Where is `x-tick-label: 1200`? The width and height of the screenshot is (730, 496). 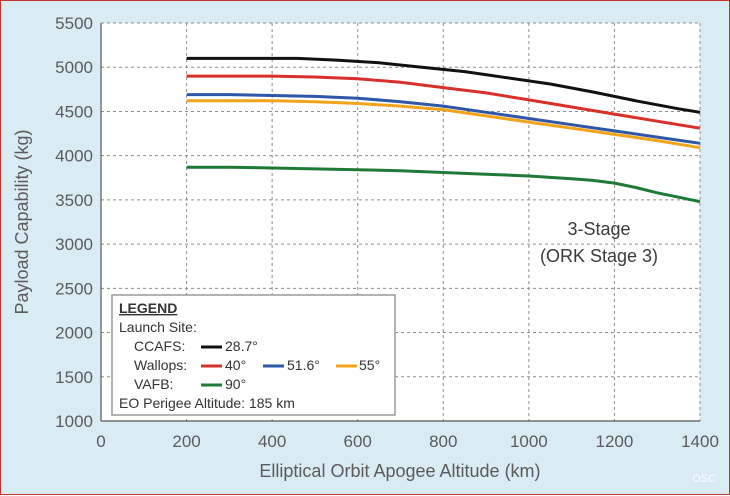
x-tick-label: 1200 is located at coordinates (615, 441).